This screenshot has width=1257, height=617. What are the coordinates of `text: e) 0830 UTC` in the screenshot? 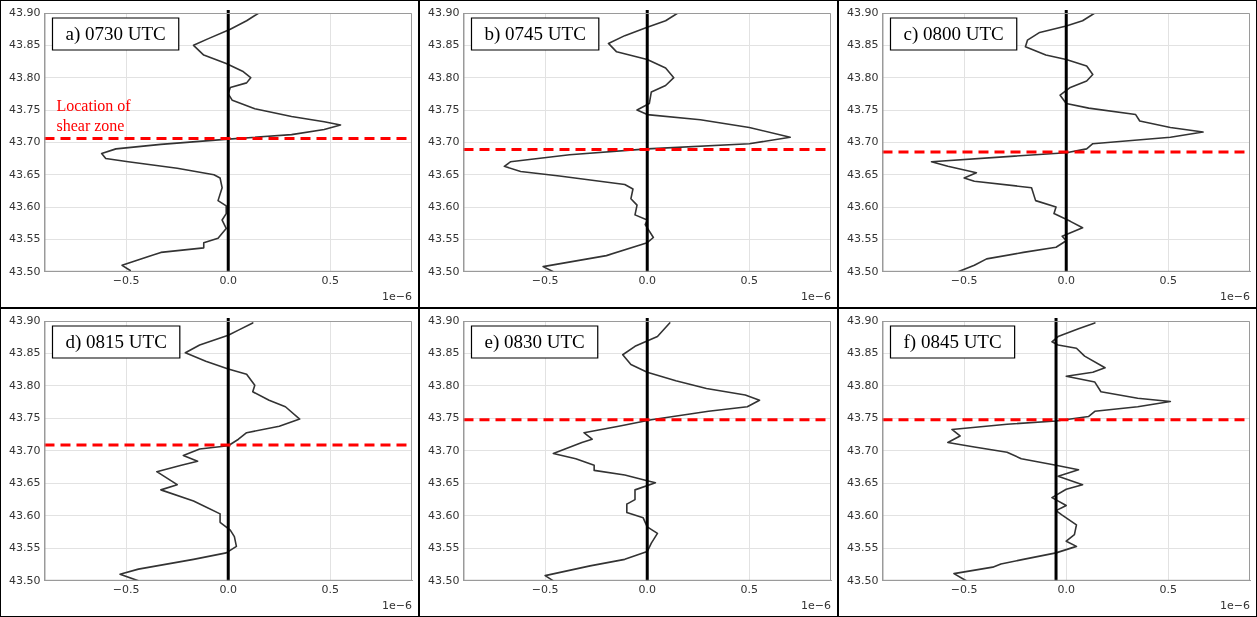 It's located at (534, 341).